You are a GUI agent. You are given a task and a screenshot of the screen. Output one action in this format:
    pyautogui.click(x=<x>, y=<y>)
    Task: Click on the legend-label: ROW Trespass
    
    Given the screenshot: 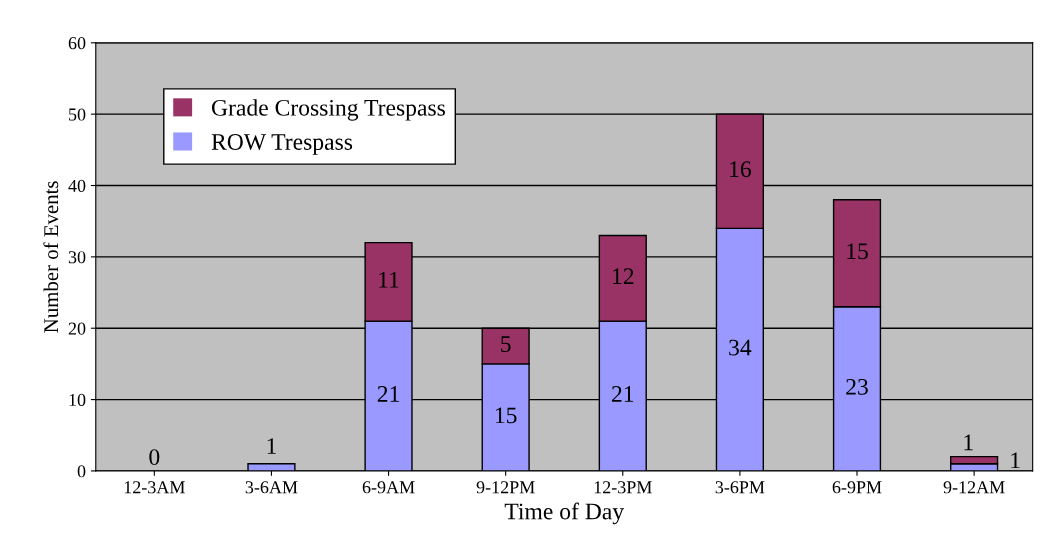 What is the action you would take?
    pyautogui.click(x=282, y=144)
    